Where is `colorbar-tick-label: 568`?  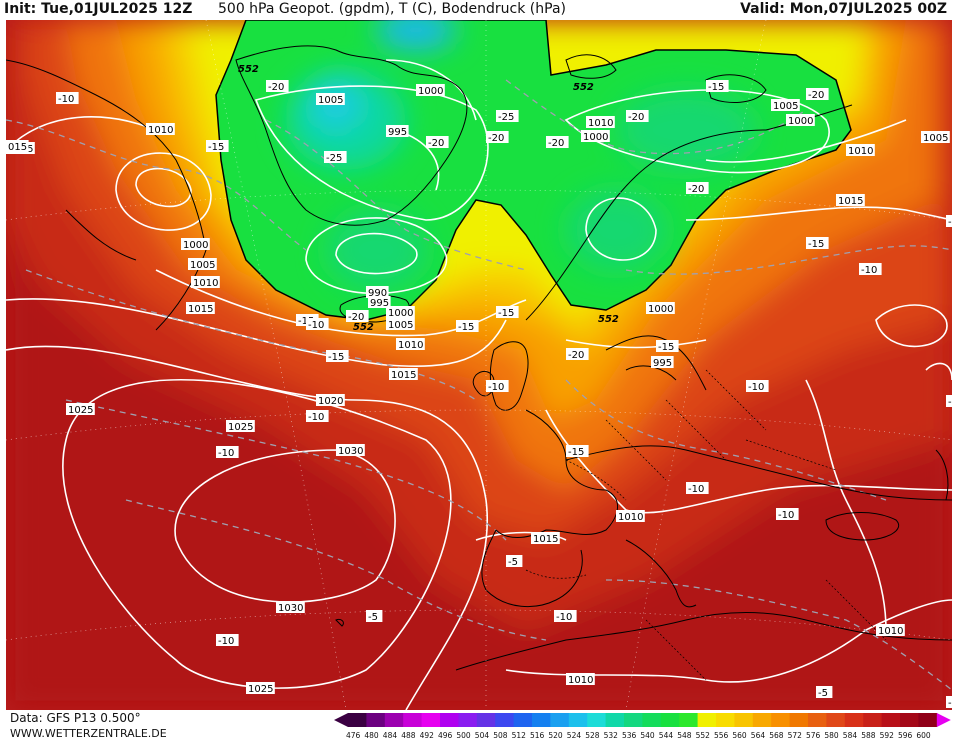 colorbar-tick-label: 568 is located at coordinates (776, 735).